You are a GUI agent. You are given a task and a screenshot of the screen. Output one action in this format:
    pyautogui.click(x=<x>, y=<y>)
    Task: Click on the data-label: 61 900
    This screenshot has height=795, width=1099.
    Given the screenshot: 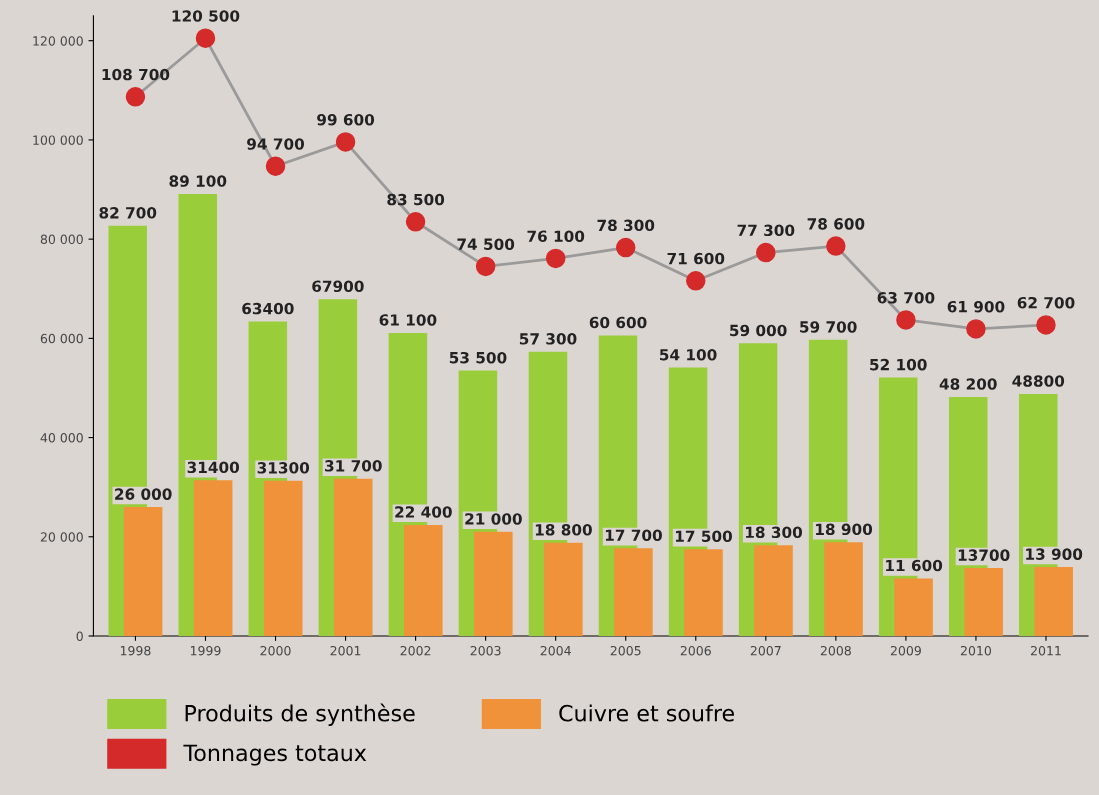 What is the action you would take?
    pyautogui.click(x=976, y=306)
    